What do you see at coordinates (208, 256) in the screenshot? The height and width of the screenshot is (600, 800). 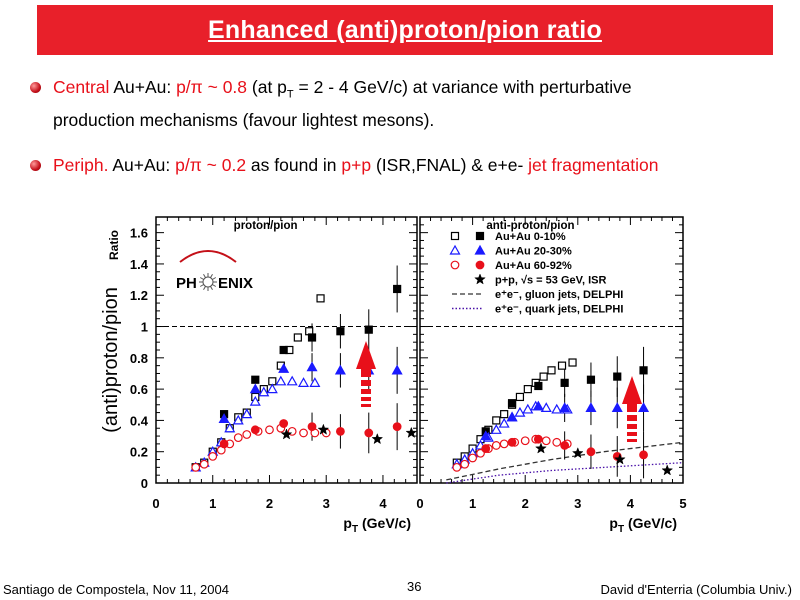 I see `logo-arc-icon` at bounding box center [208, 256].